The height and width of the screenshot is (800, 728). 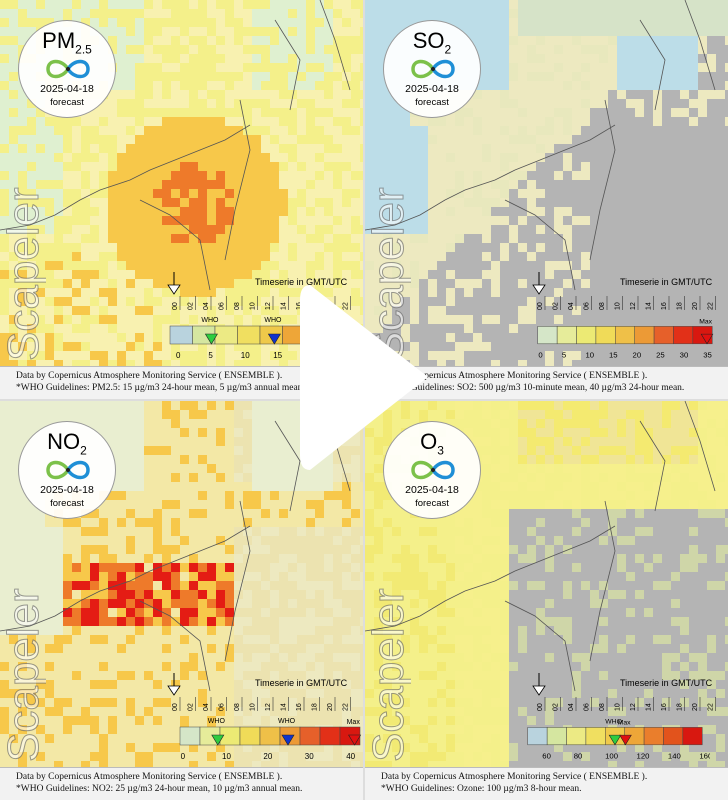 I want to click on forecast-badge: SO2 2025-04-18 forecast, so click(x=432, y=69).